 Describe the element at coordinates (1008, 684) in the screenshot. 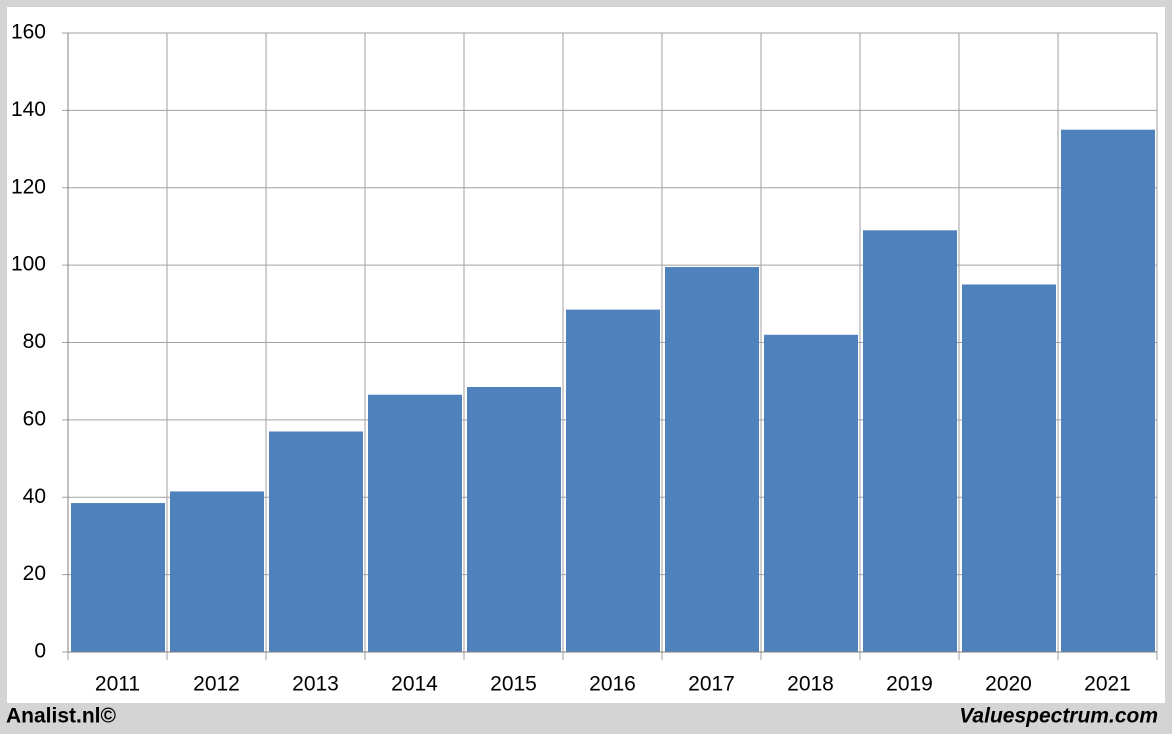

I see `x-tick-label: 2020` at that location.